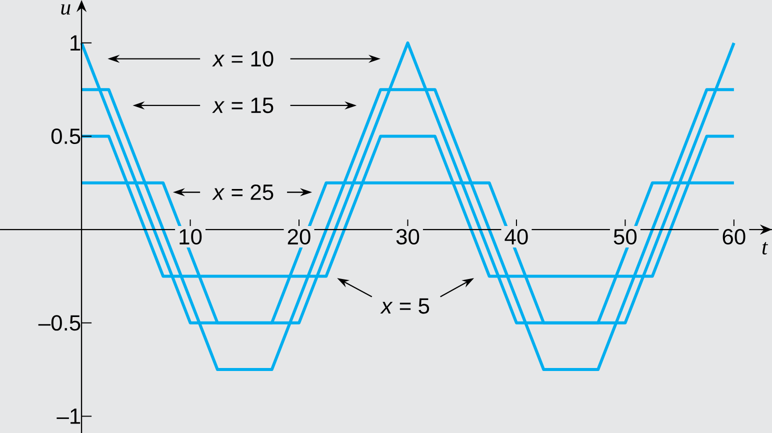  I want to click on x-tick-label: 20, so click(299, 236).